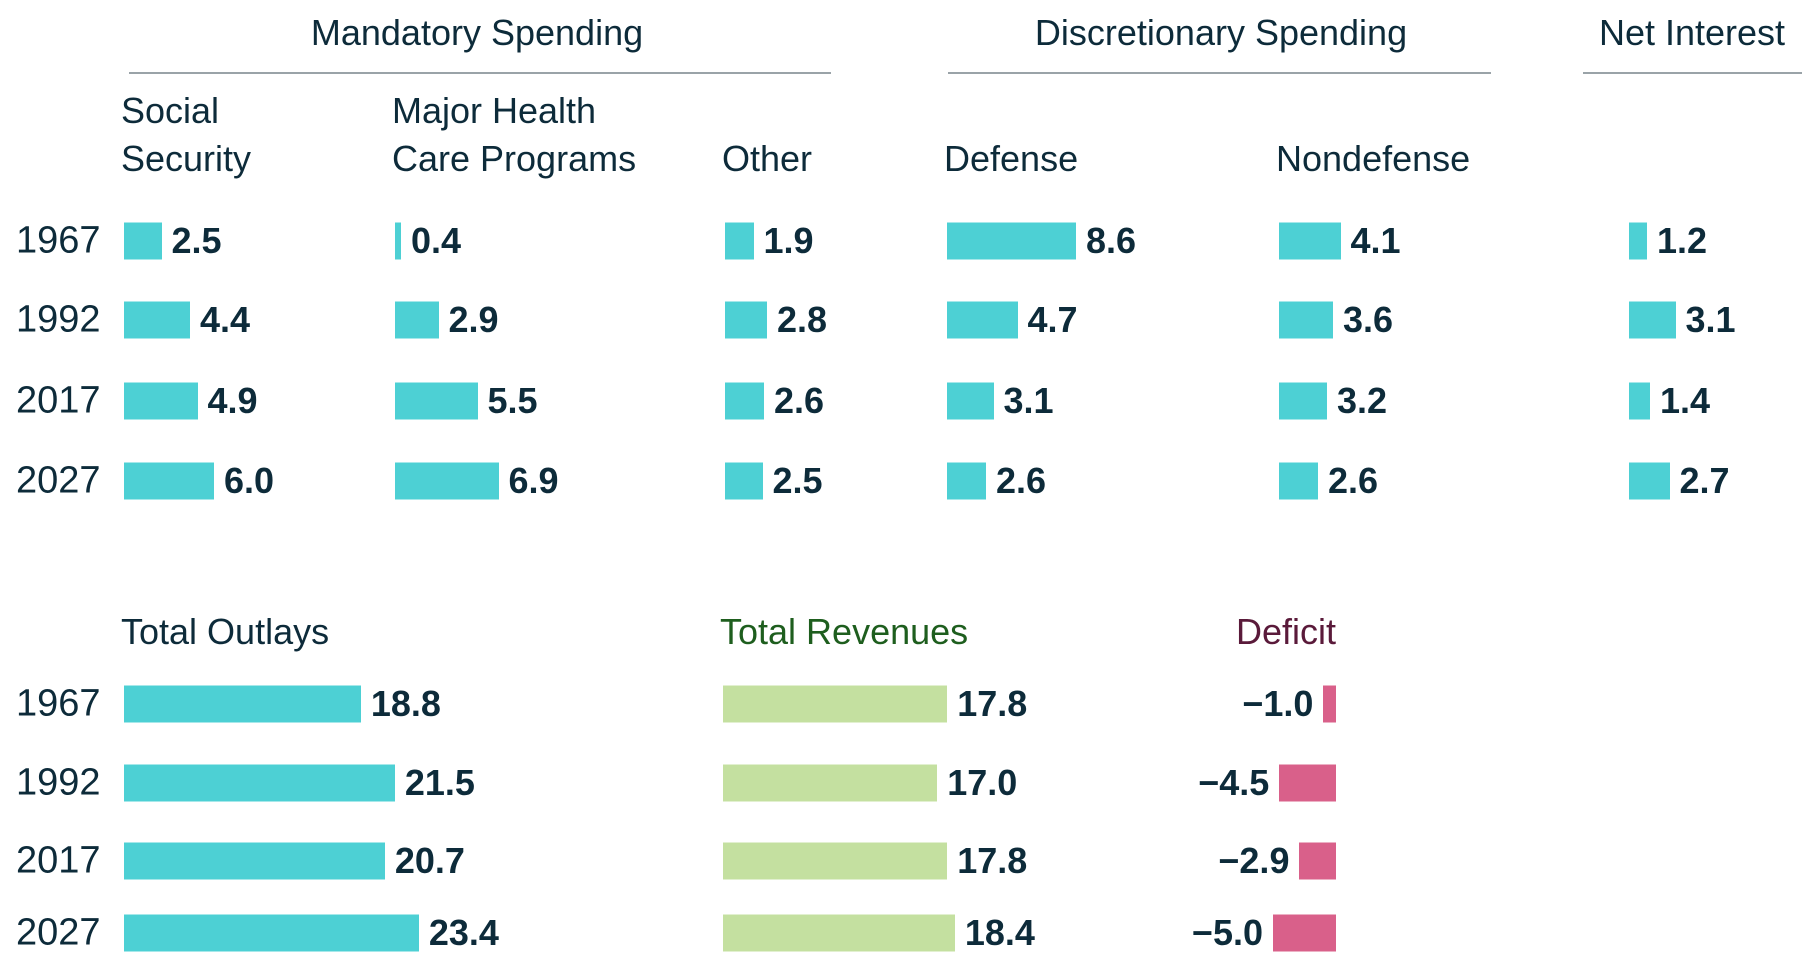 The image size is (1802, 955). I want to click on value-label: 4.7, so click(1052, 319).